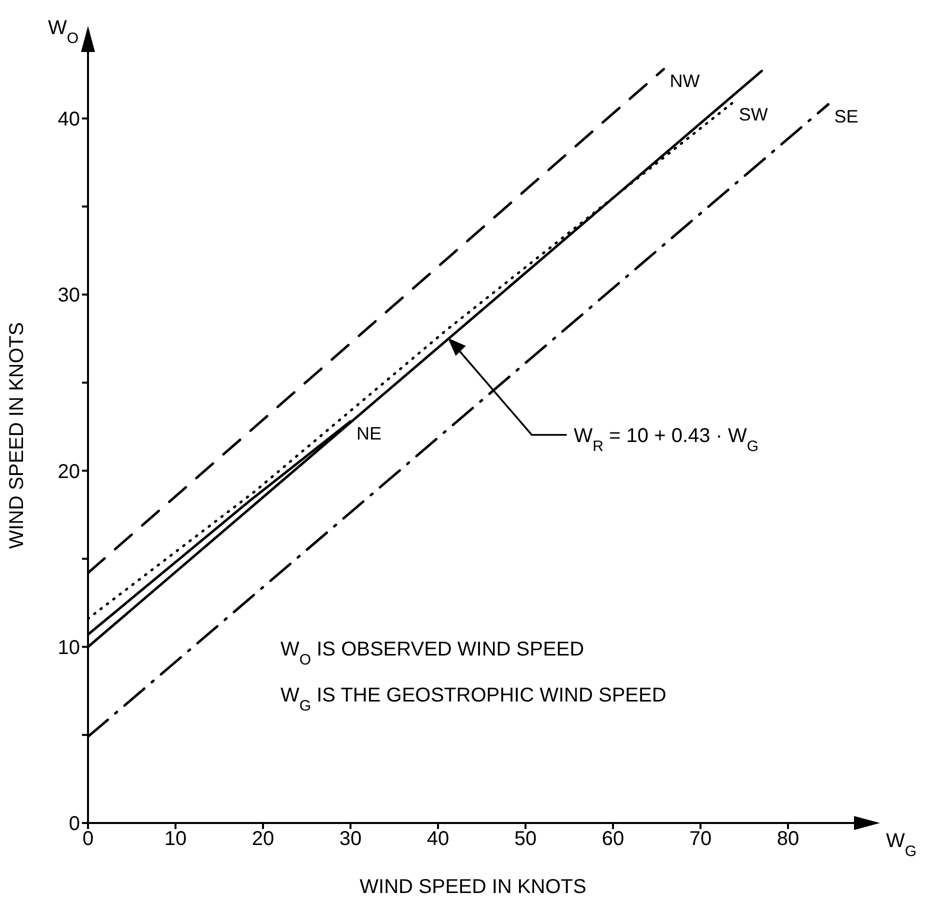 This screenshot has height=915, width=939. Describe the element at coordinates (17, 435) in the screenshot. I see `y-axis-title: WIND SPEED IN KNOTS` at that location.